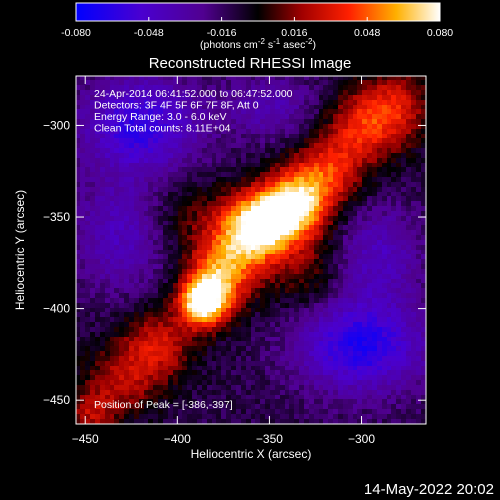 Image resolution: width=500 pixels, height=500 pixels. I want to click on annotation-line: Detectors: 3F 4F 5F 6F 7F 8F, Att 0, so click(176, 106).